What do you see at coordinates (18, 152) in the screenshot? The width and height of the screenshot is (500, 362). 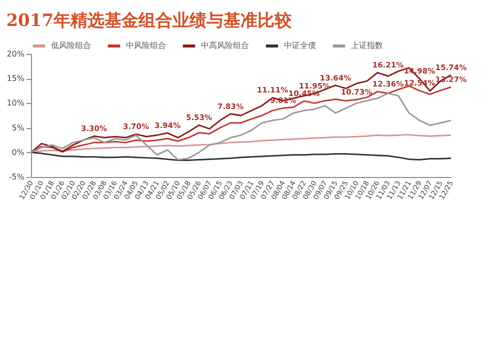 I see `y-tick-label: 0%` at bounding box center [18, 152].